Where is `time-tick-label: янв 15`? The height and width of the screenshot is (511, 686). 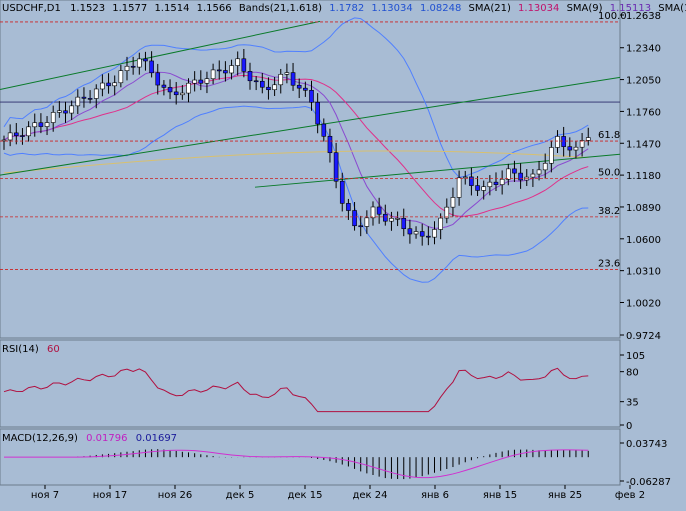
time-tick-label: янв 15 is located at coordinates (500, 495).